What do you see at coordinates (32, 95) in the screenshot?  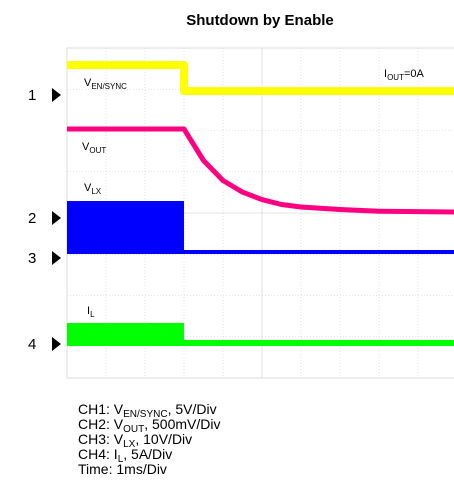 I see `channel-number-1: 1` at bounding box center [32, 95].